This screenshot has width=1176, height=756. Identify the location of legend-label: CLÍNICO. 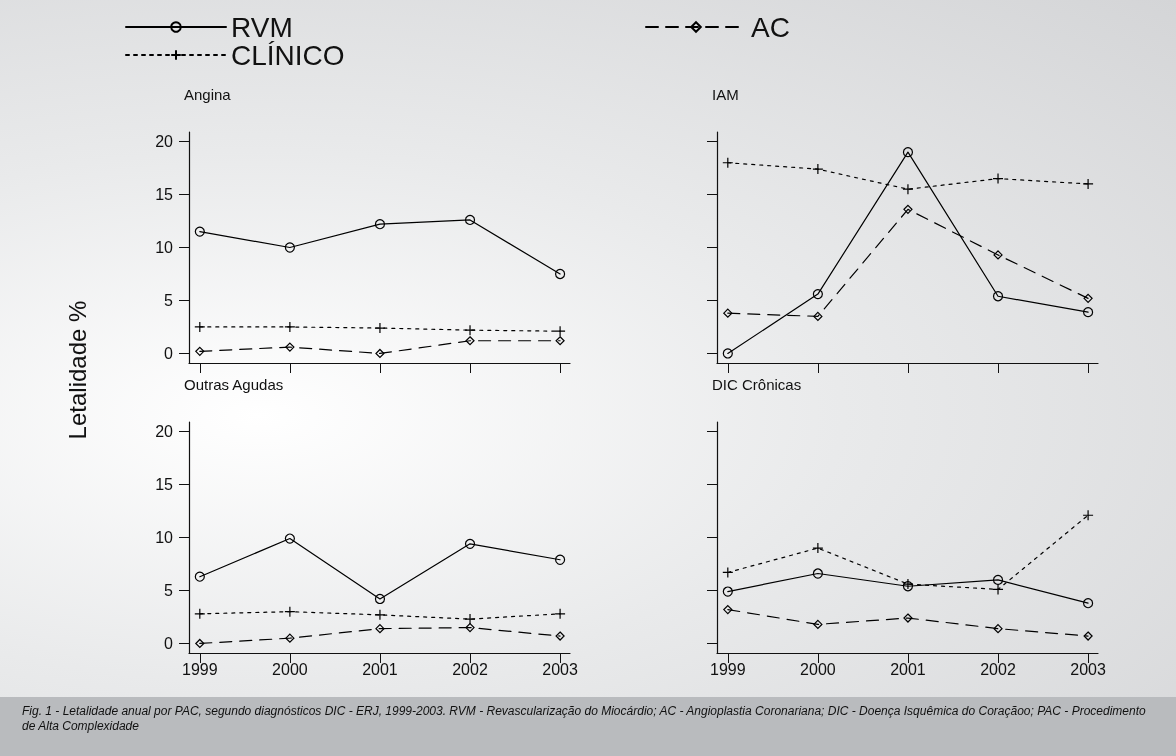
(288, 55).